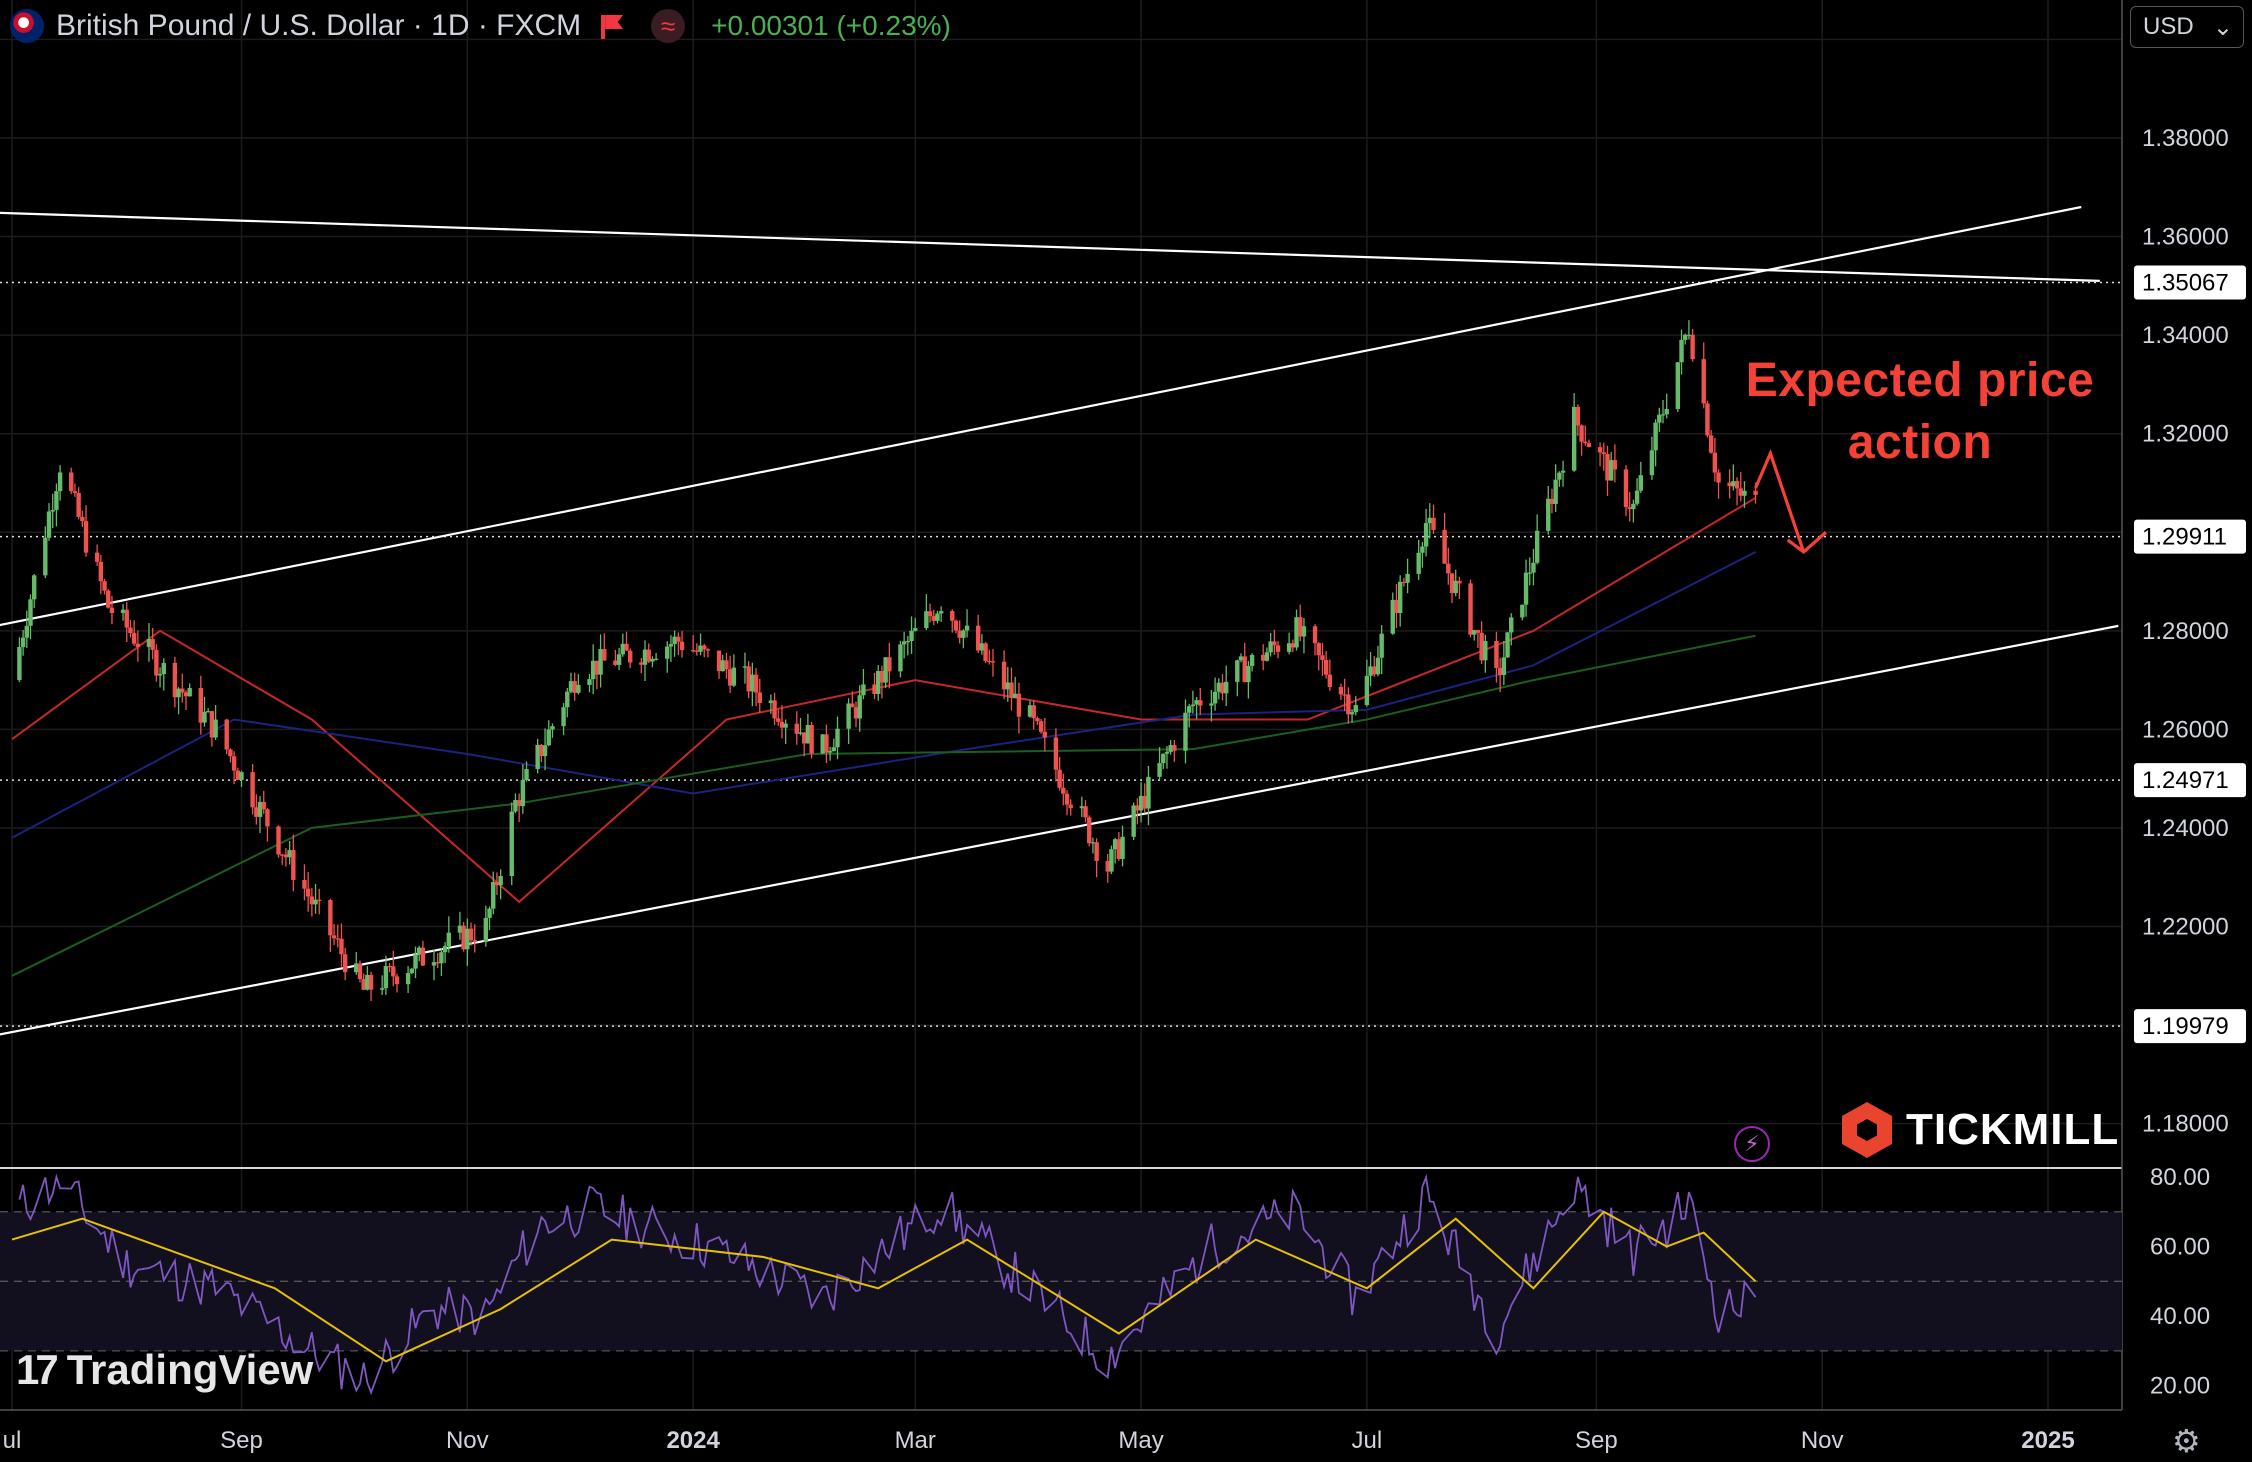  Describe the element at coordinates (37, 1369) in the screenshot. I see `tradingview-logo-icon: 17` at that location.